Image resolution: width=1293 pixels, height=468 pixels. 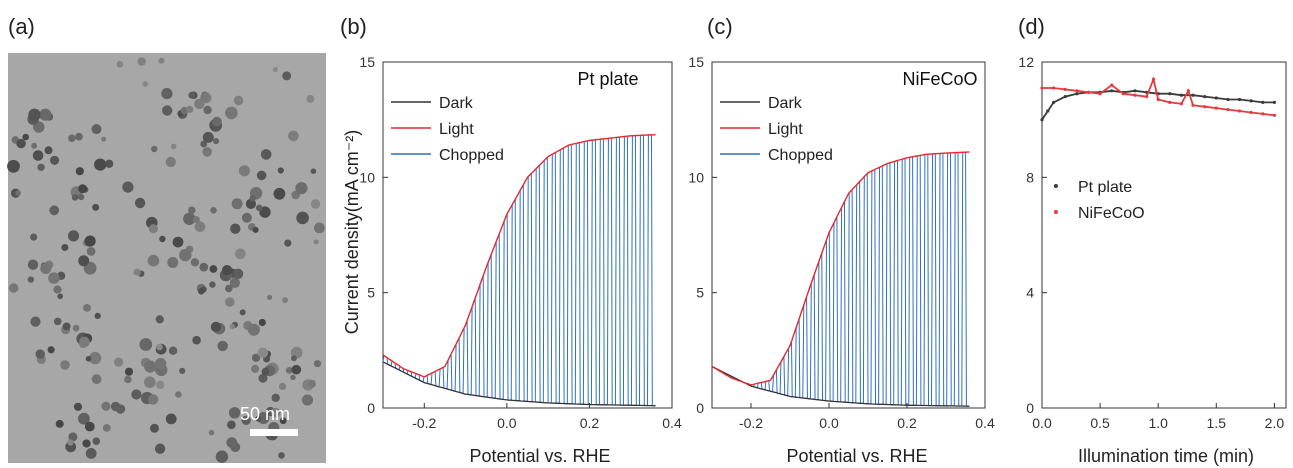 What do you see at coordinates (1055, 185) in the screenshot?
I see `legend-marker` at bounding box center [1055, 185].